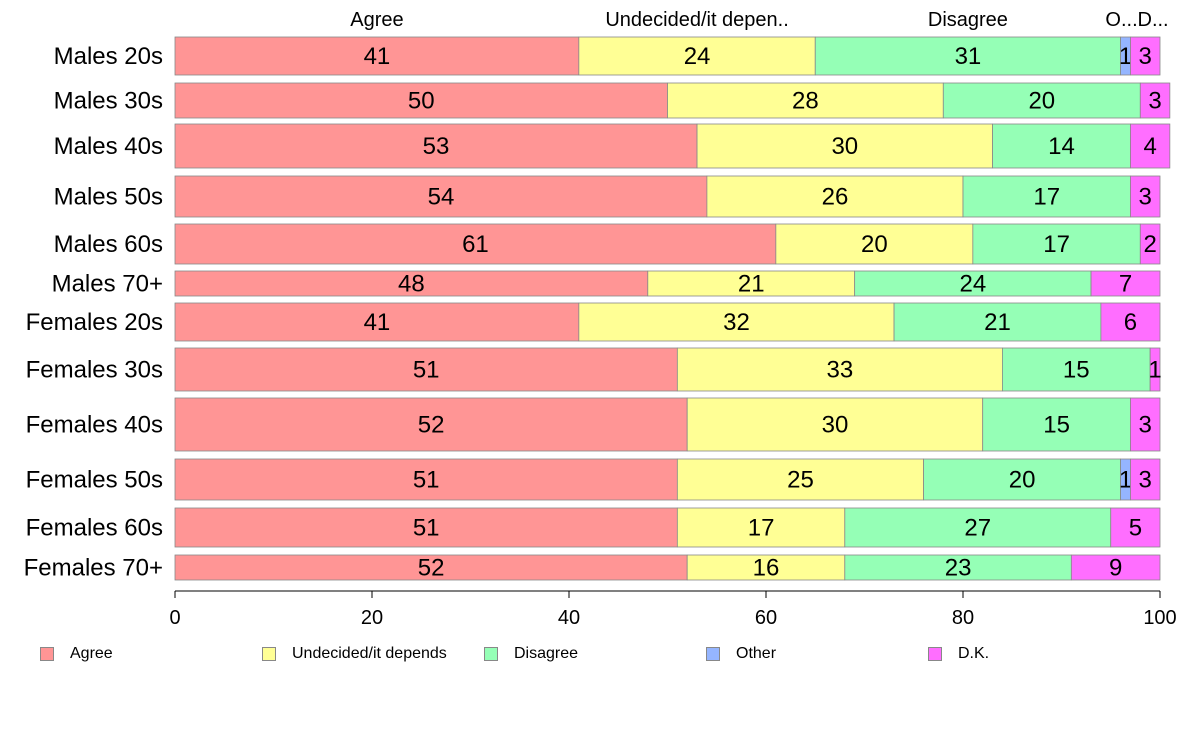  Describe the element at coordinates (94, 480) in the screenshot. I see `category-label-females-50s: Females 50s` at that location.